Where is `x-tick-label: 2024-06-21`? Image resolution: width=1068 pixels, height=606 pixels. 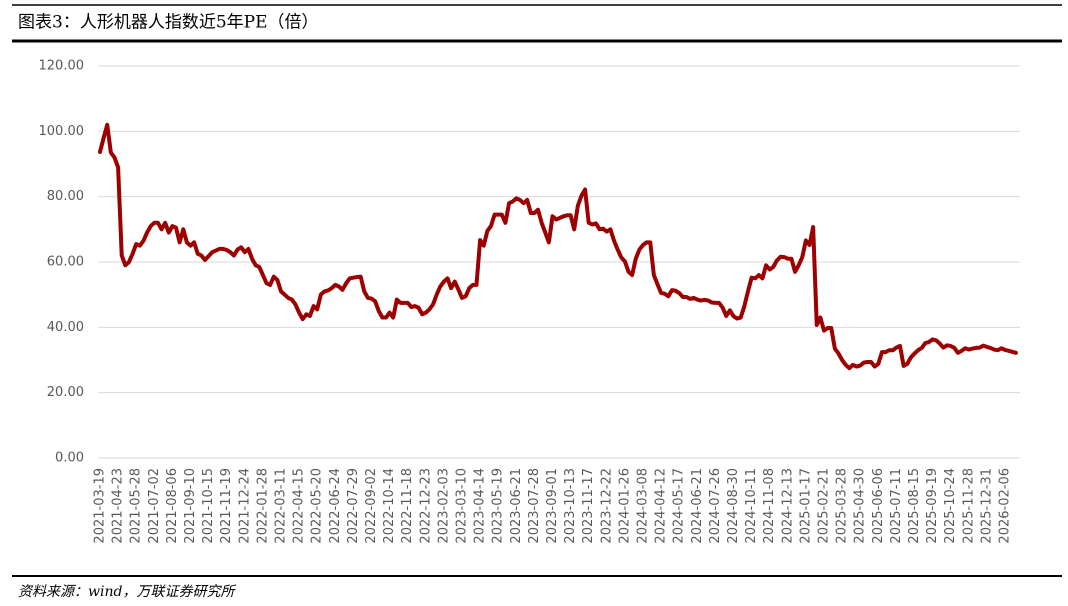
x-tick-label: 2024-06-21 is located at coordinates (697, 506).